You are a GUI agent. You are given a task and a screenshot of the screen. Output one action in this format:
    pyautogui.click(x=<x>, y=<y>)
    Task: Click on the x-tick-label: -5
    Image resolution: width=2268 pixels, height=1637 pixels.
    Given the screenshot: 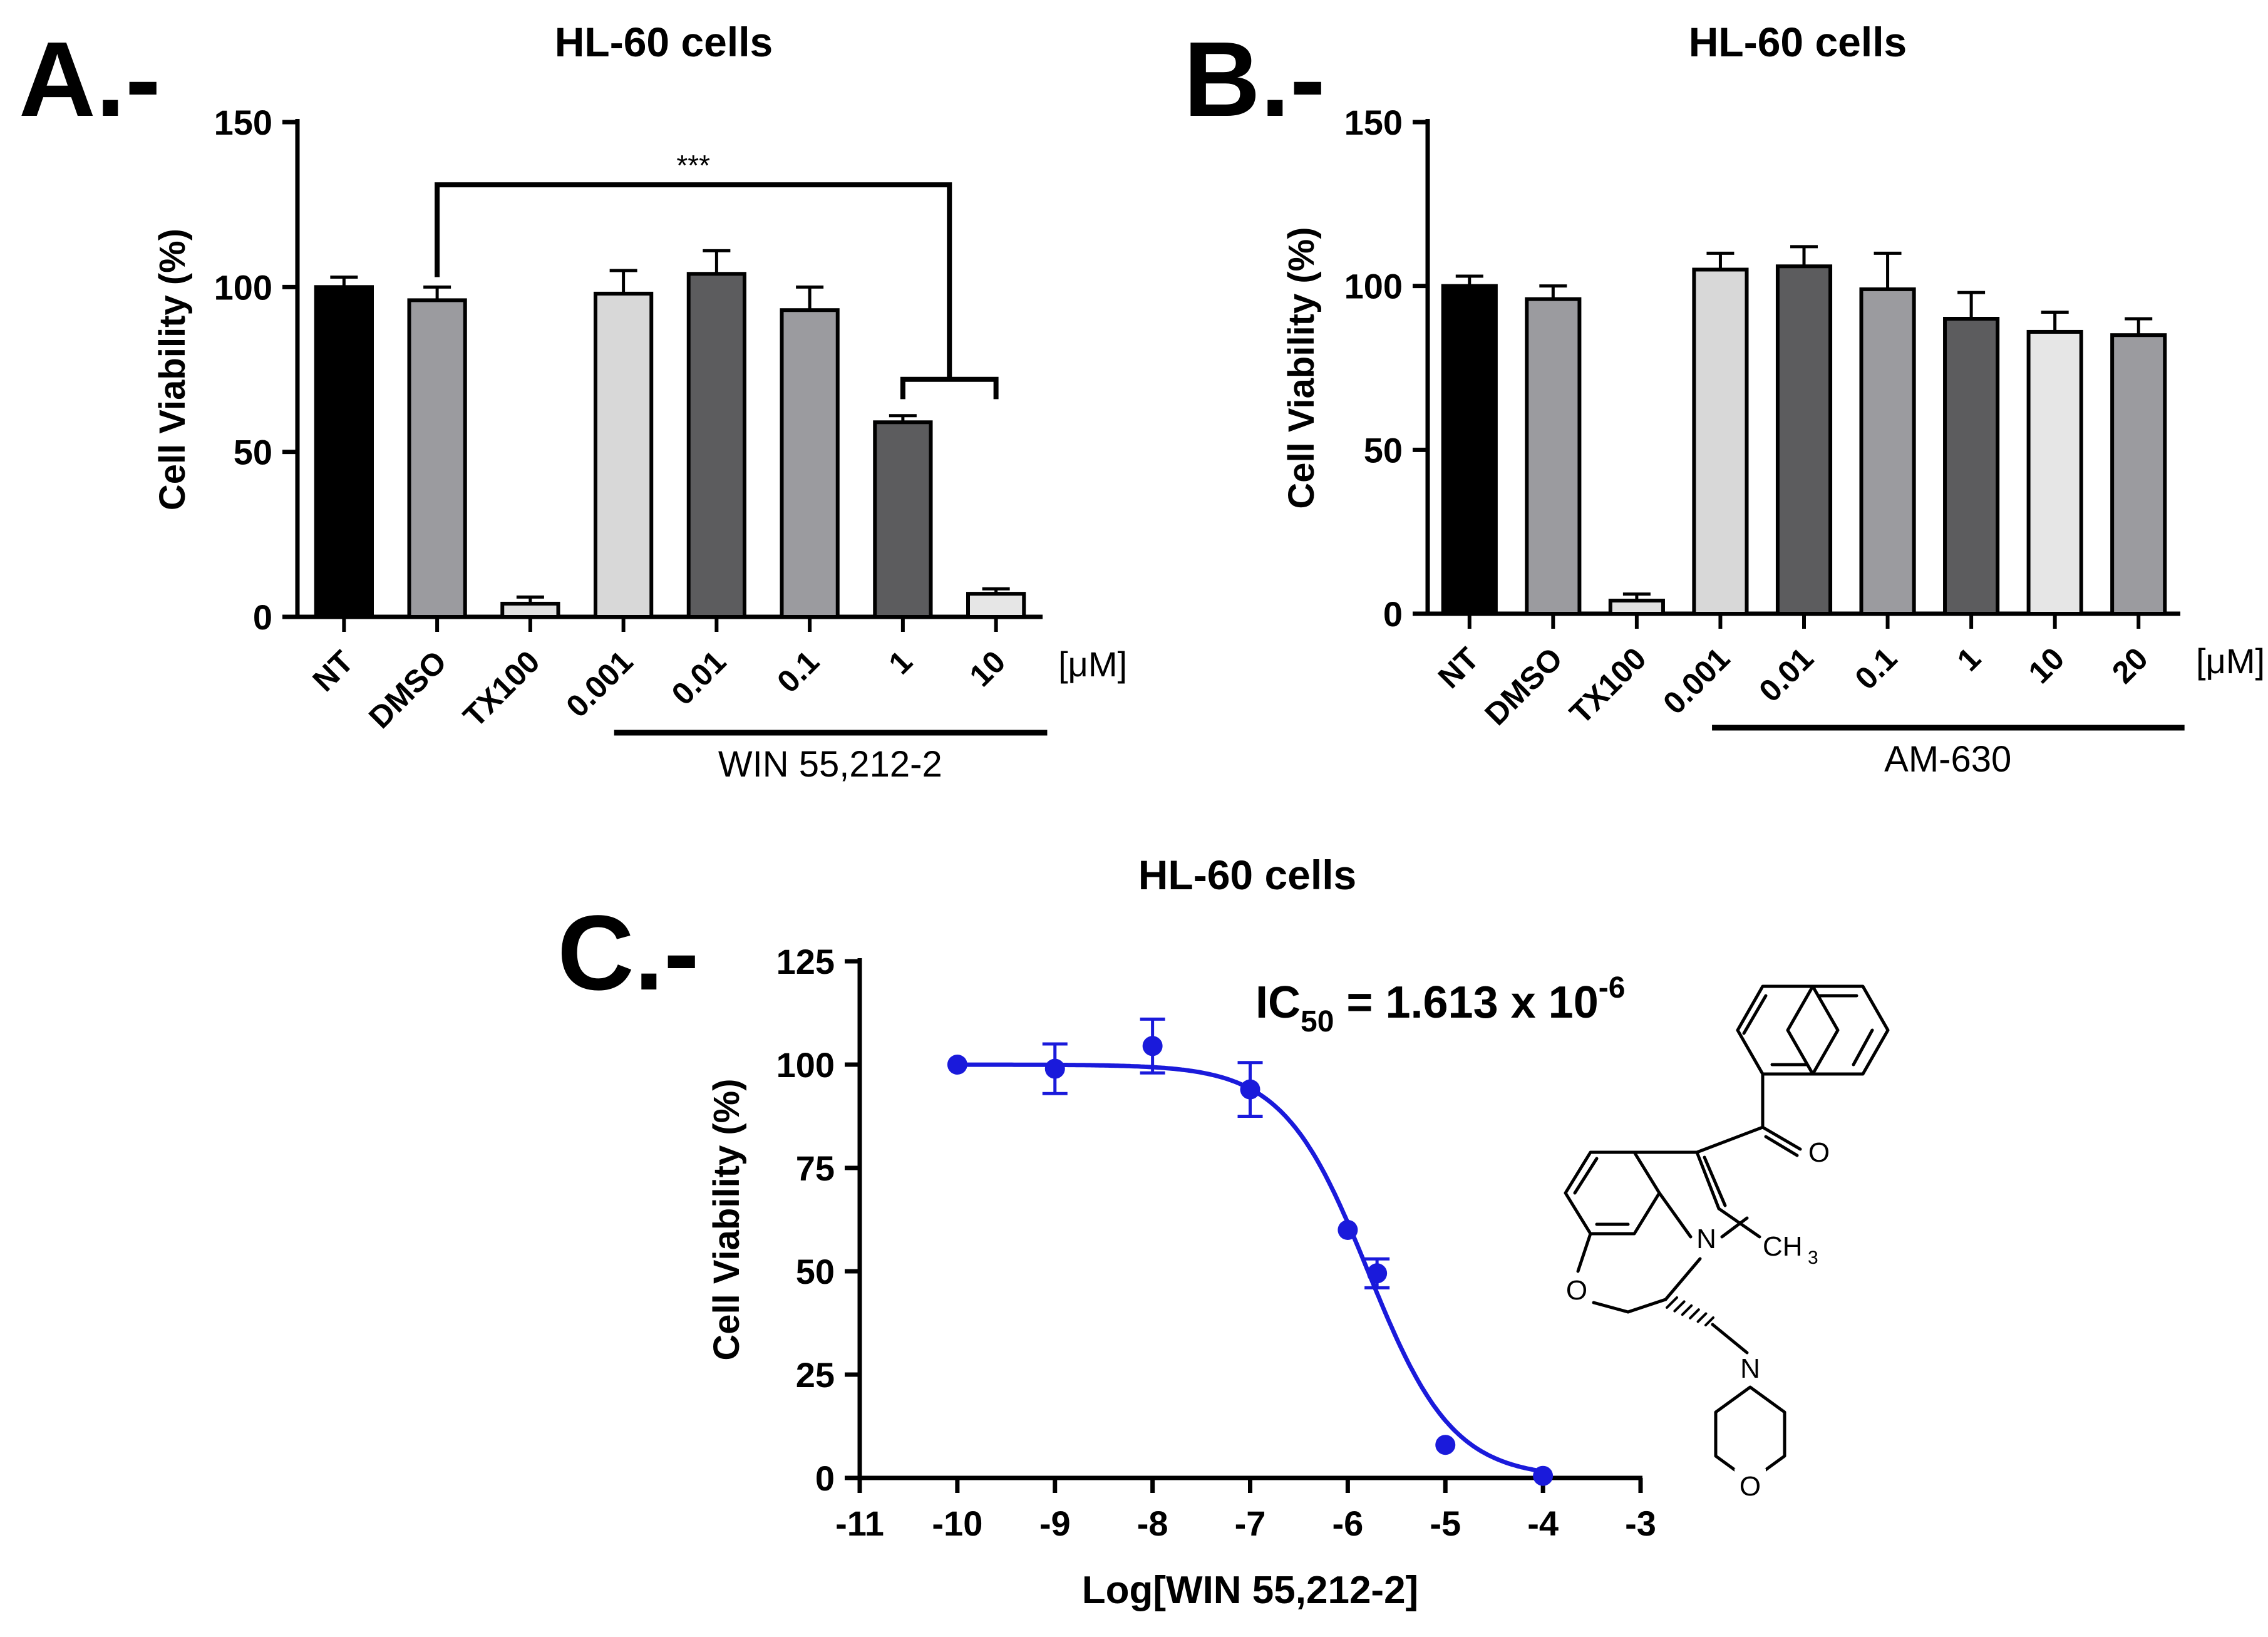 What is the action you would take?
    pyautogui.click(x=1445, y=1523)
    